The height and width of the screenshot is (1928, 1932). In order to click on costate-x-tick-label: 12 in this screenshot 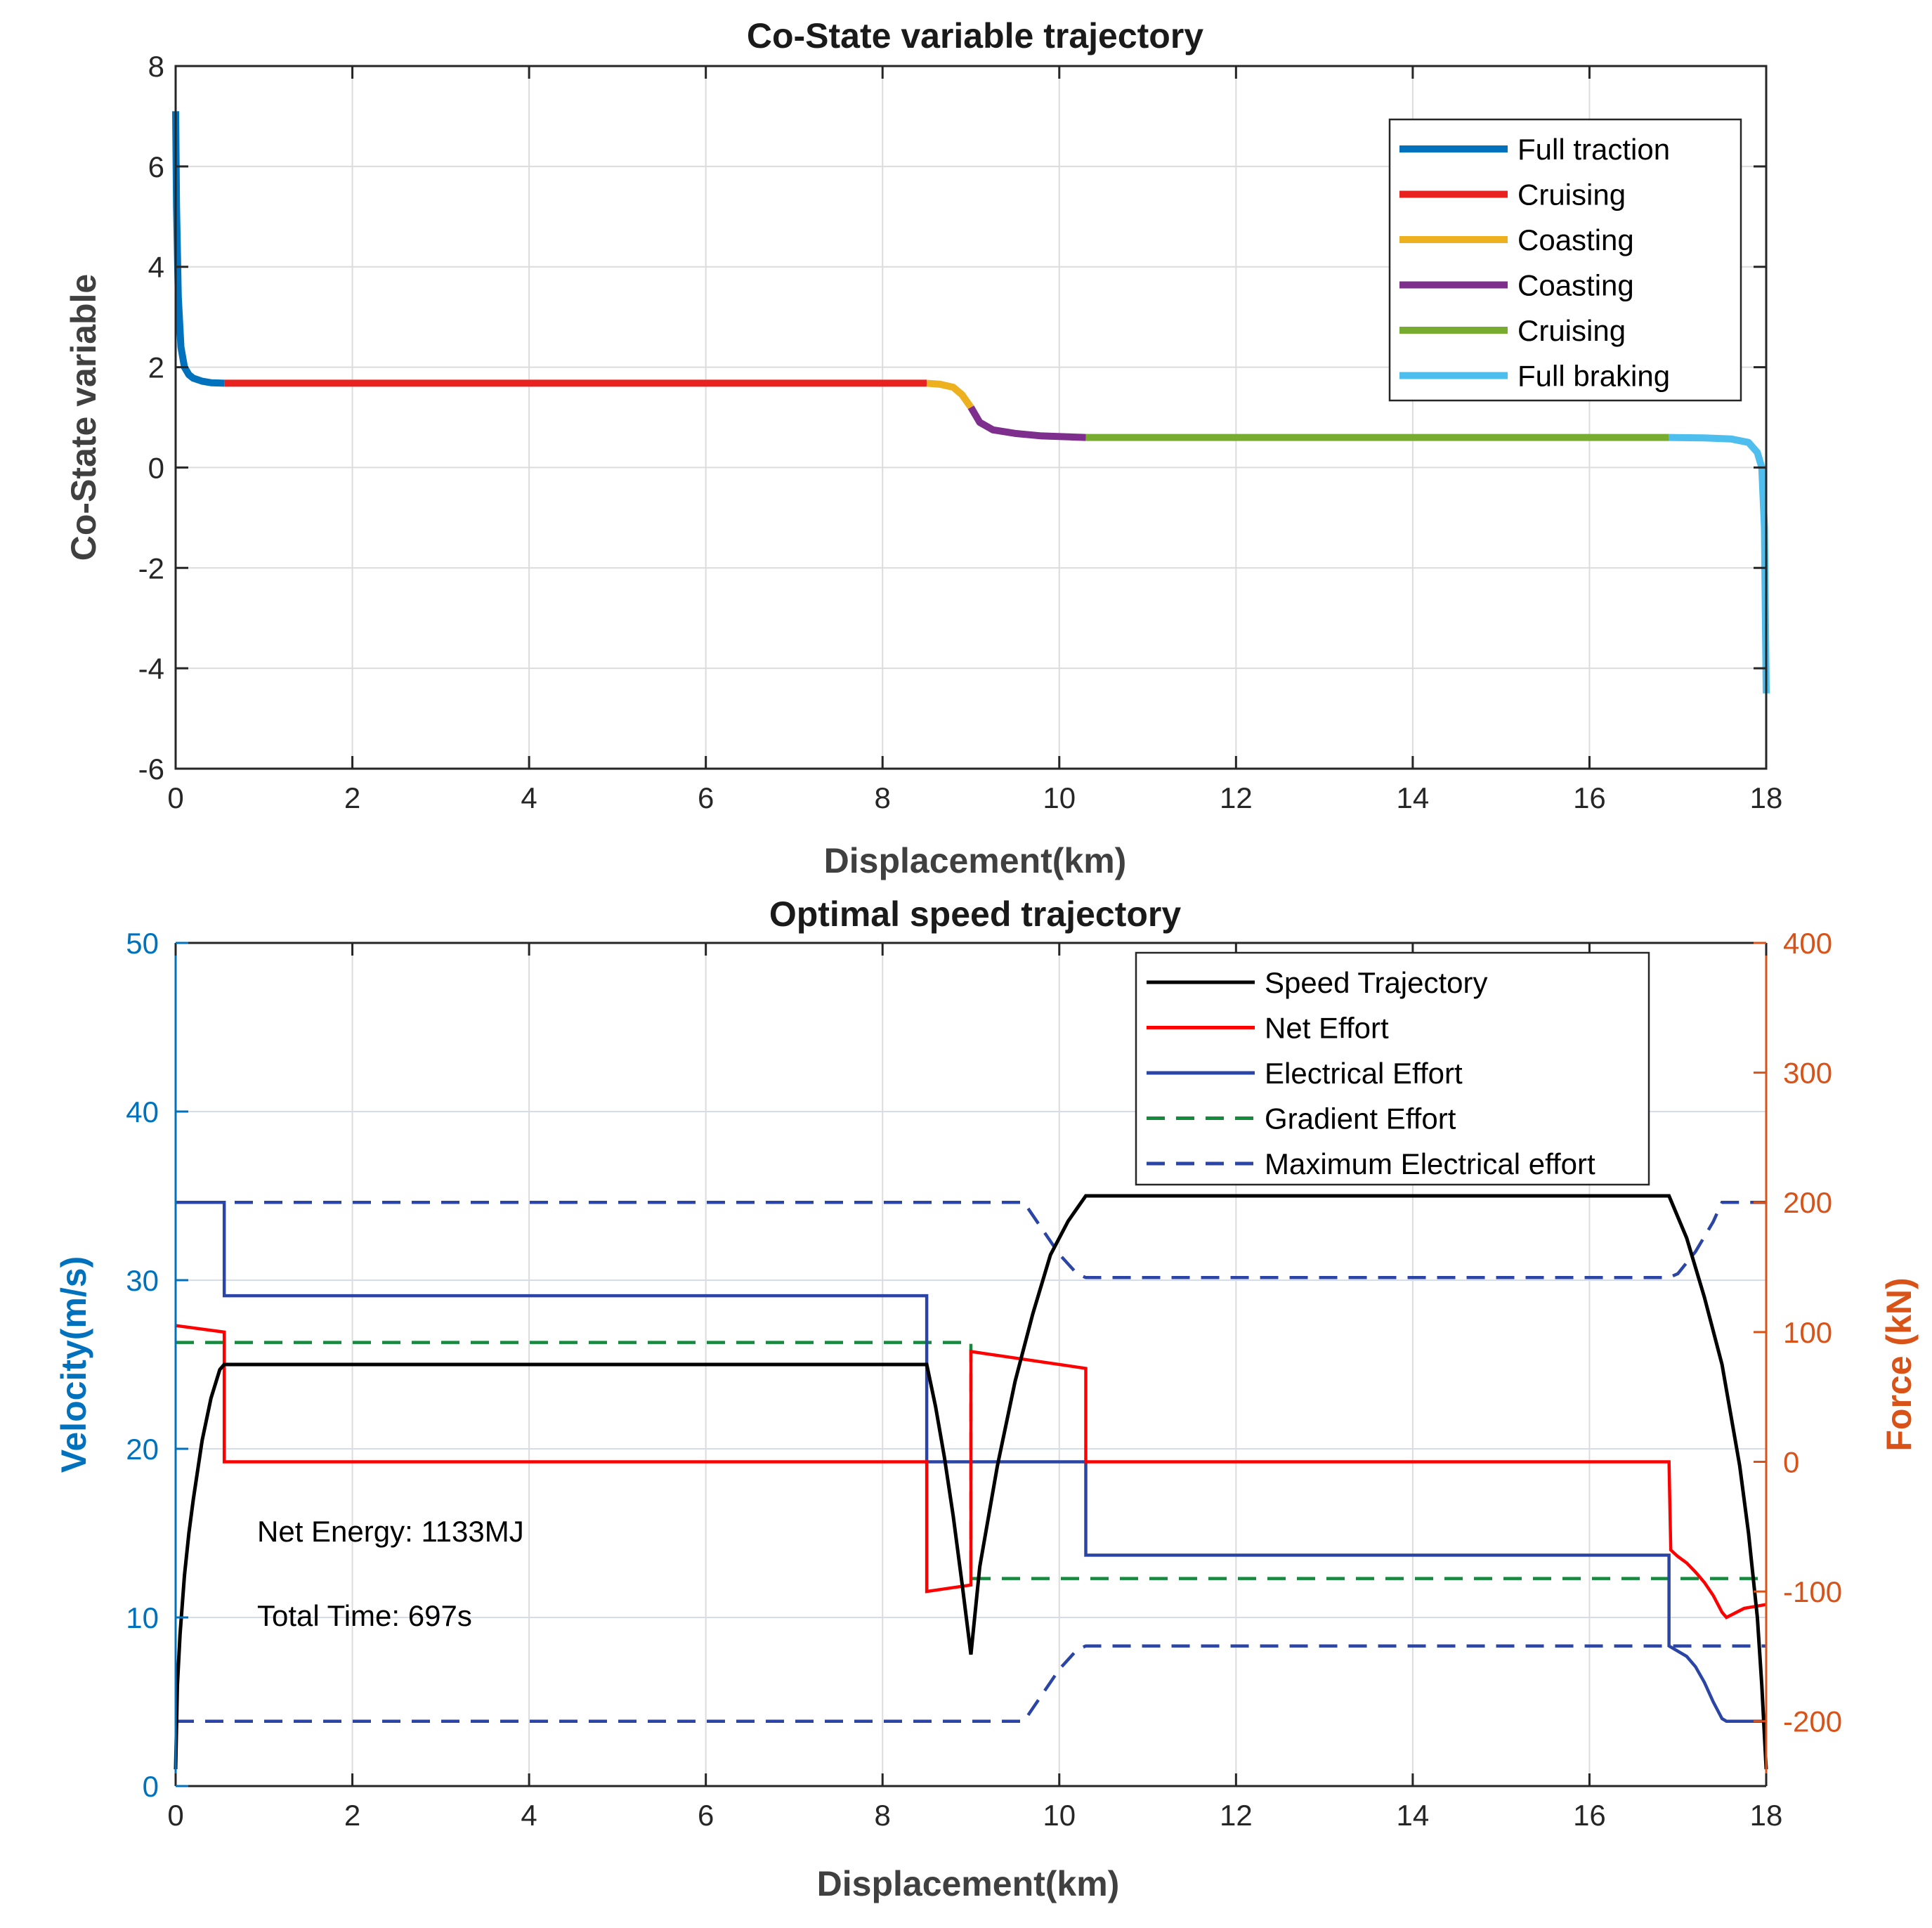, I will do `click(1236, 797)`.